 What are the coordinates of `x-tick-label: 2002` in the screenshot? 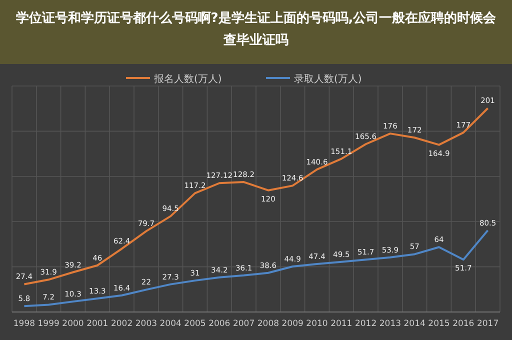 It's located at (121, 324).